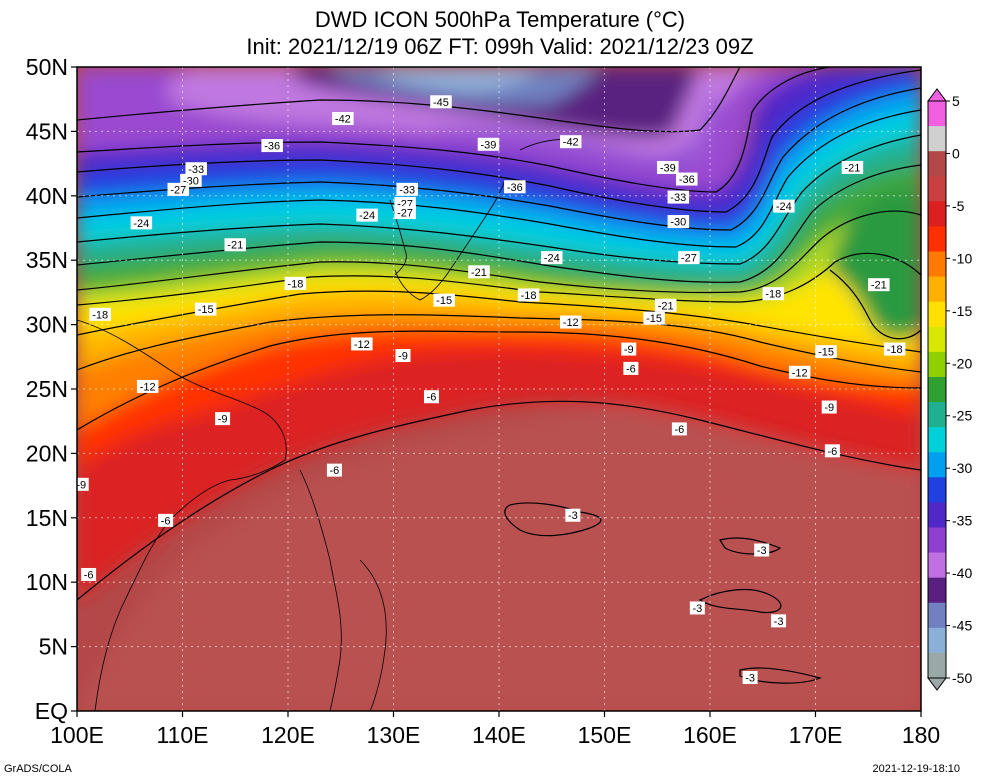  I want to click on contour-label: -33, so click(407, 189).